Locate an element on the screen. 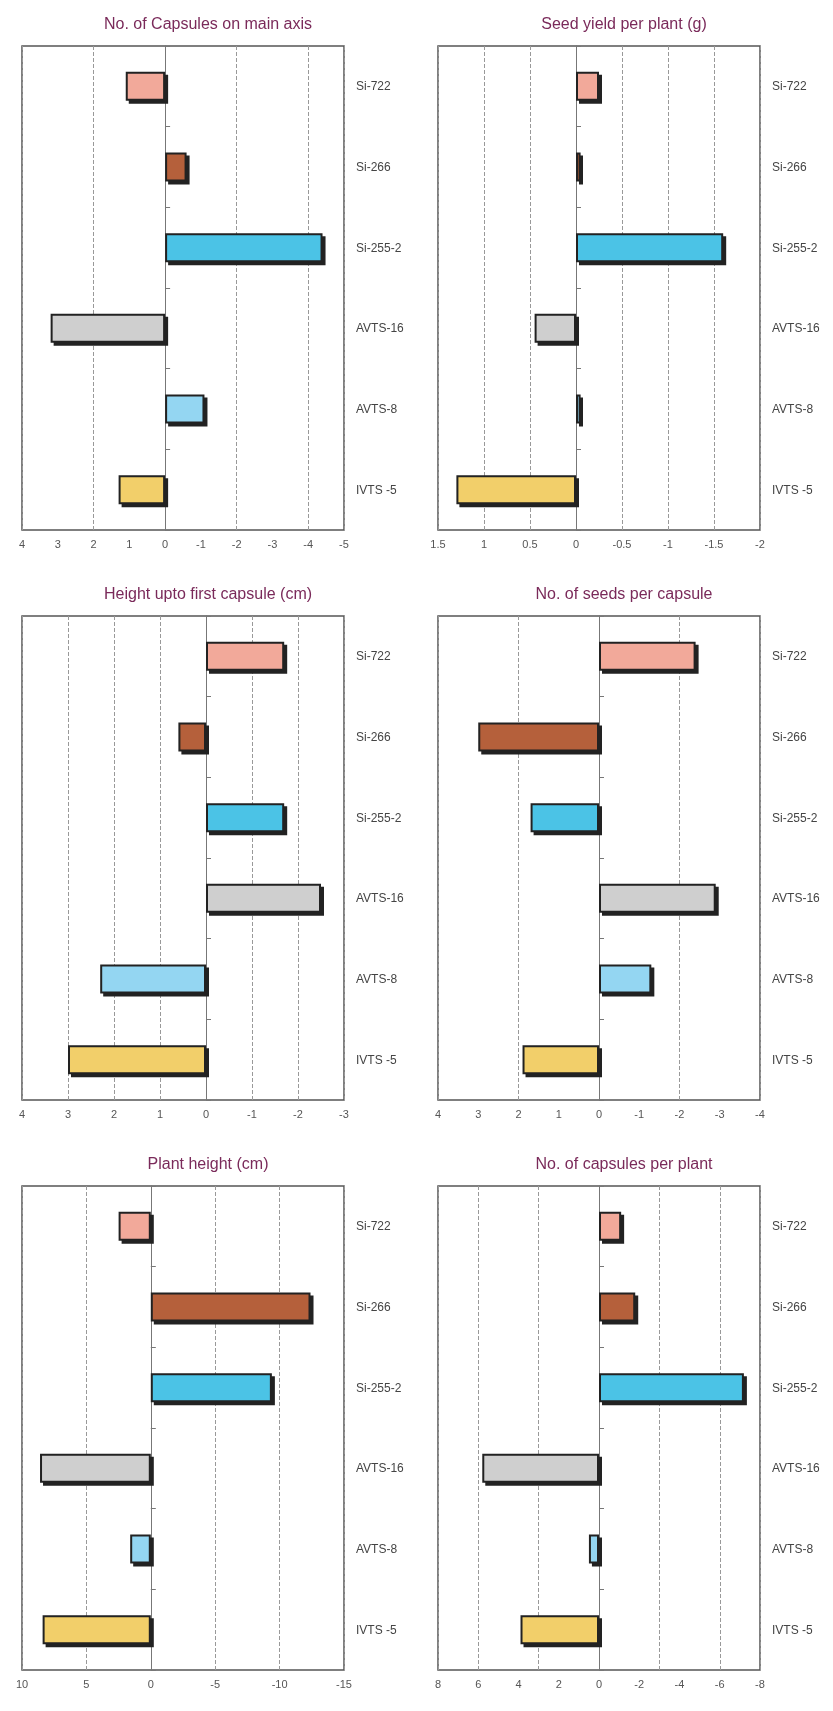 The width and height of the screenshot is (833, 1711). x-tick-label: 10 is located at coordinates (22, 1683).